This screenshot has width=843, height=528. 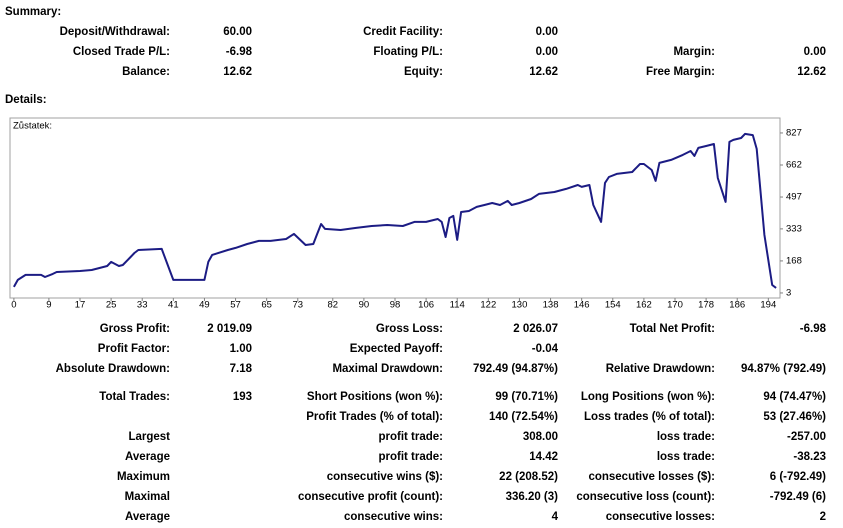 I want to click on y-tick-label: 497, so click(x=794, y=197).